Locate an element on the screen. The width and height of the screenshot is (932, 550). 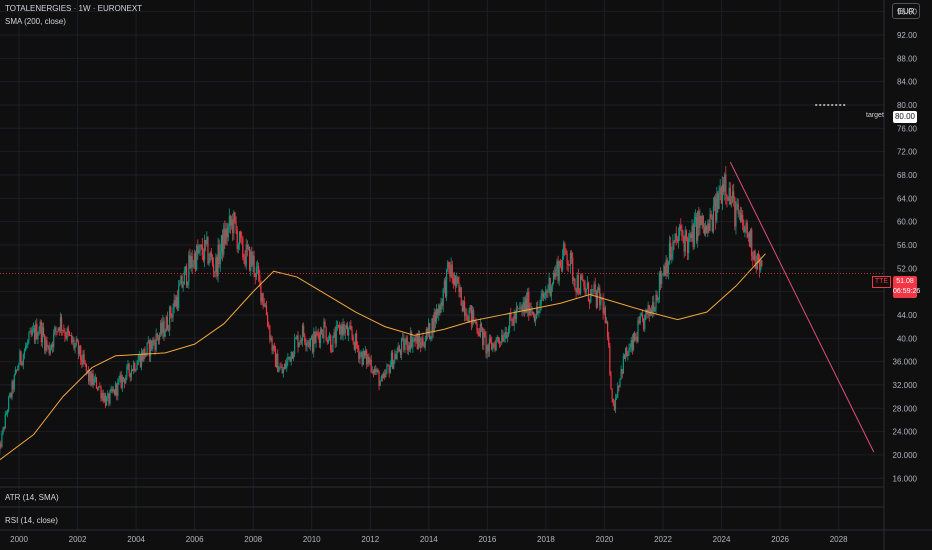
sma-indicator-label: SMA (200, close) is located at coordinates (35, 21).